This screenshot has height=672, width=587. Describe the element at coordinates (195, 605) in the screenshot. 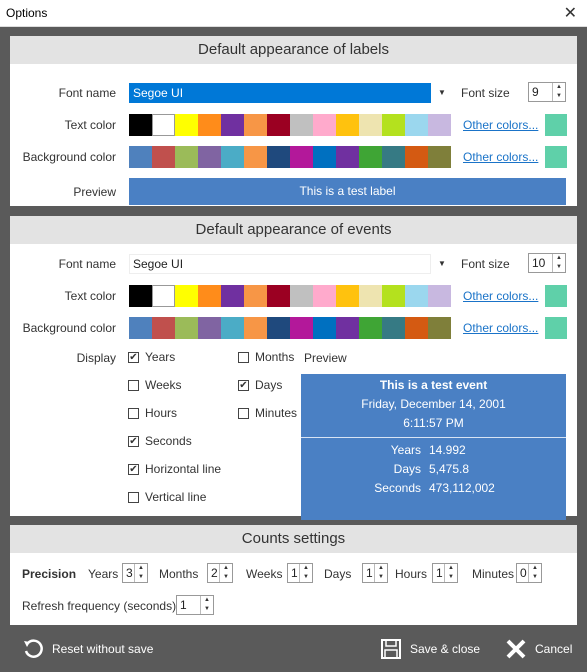

I see `refresh-stepper: 1 ▲ ▼` at that location.